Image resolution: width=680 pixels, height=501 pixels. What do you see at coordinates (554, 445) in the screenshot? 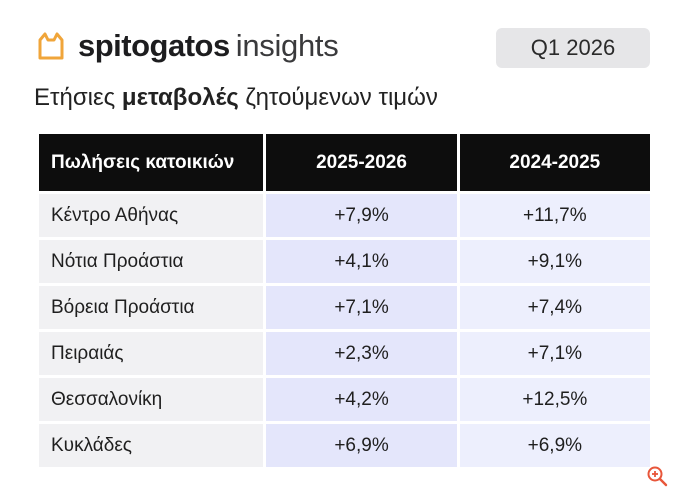
I see `change-2024-2025-cell: +6,9%` at bounding box center [554, 445].